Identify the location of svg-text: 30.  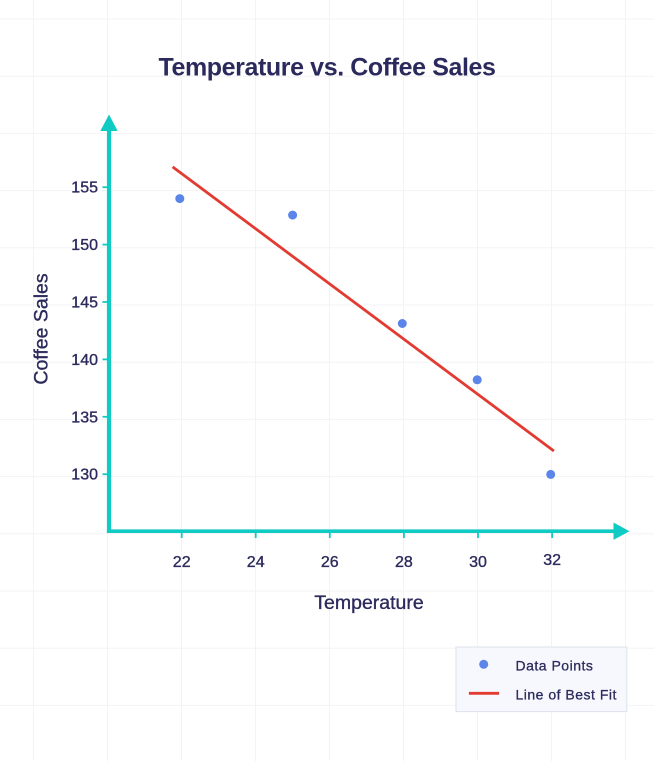
(478, 562).